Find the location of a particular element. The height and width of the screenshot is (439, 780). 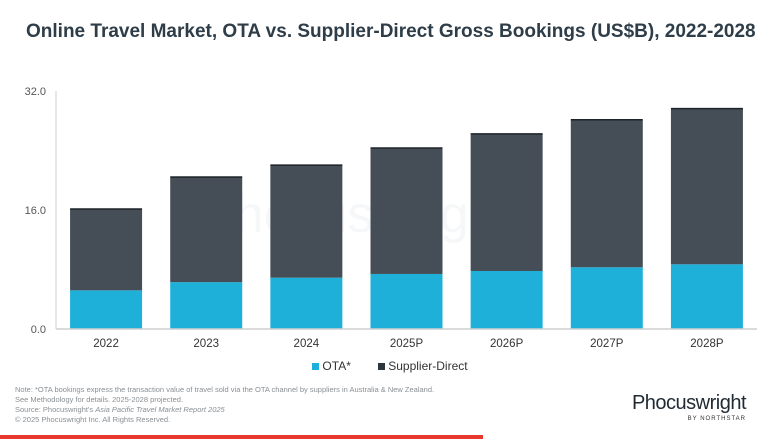

accent-bar is located at coordinates (241, 437).